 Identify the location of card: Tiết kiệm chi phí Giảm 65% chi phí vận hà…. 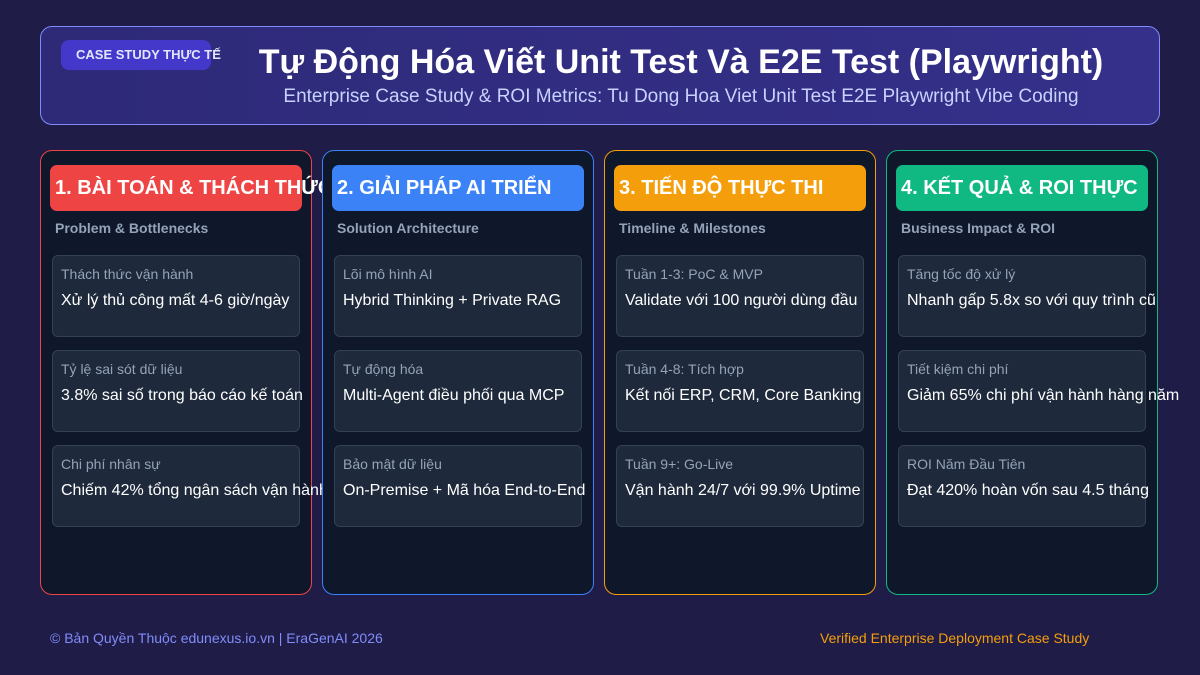
(1038, 391).